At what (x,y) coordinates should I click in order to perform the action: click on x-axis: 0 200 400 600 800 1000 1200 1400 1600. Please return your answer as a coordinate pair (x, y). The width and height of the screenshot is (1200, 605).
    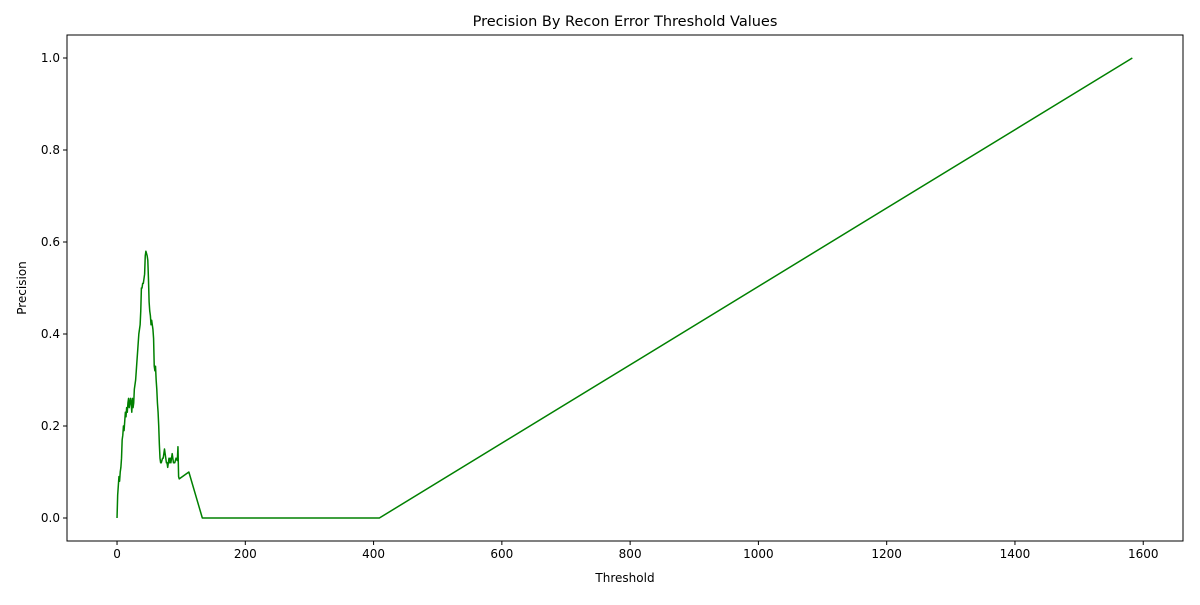
    Looking at the image, I should click on (636, 551).